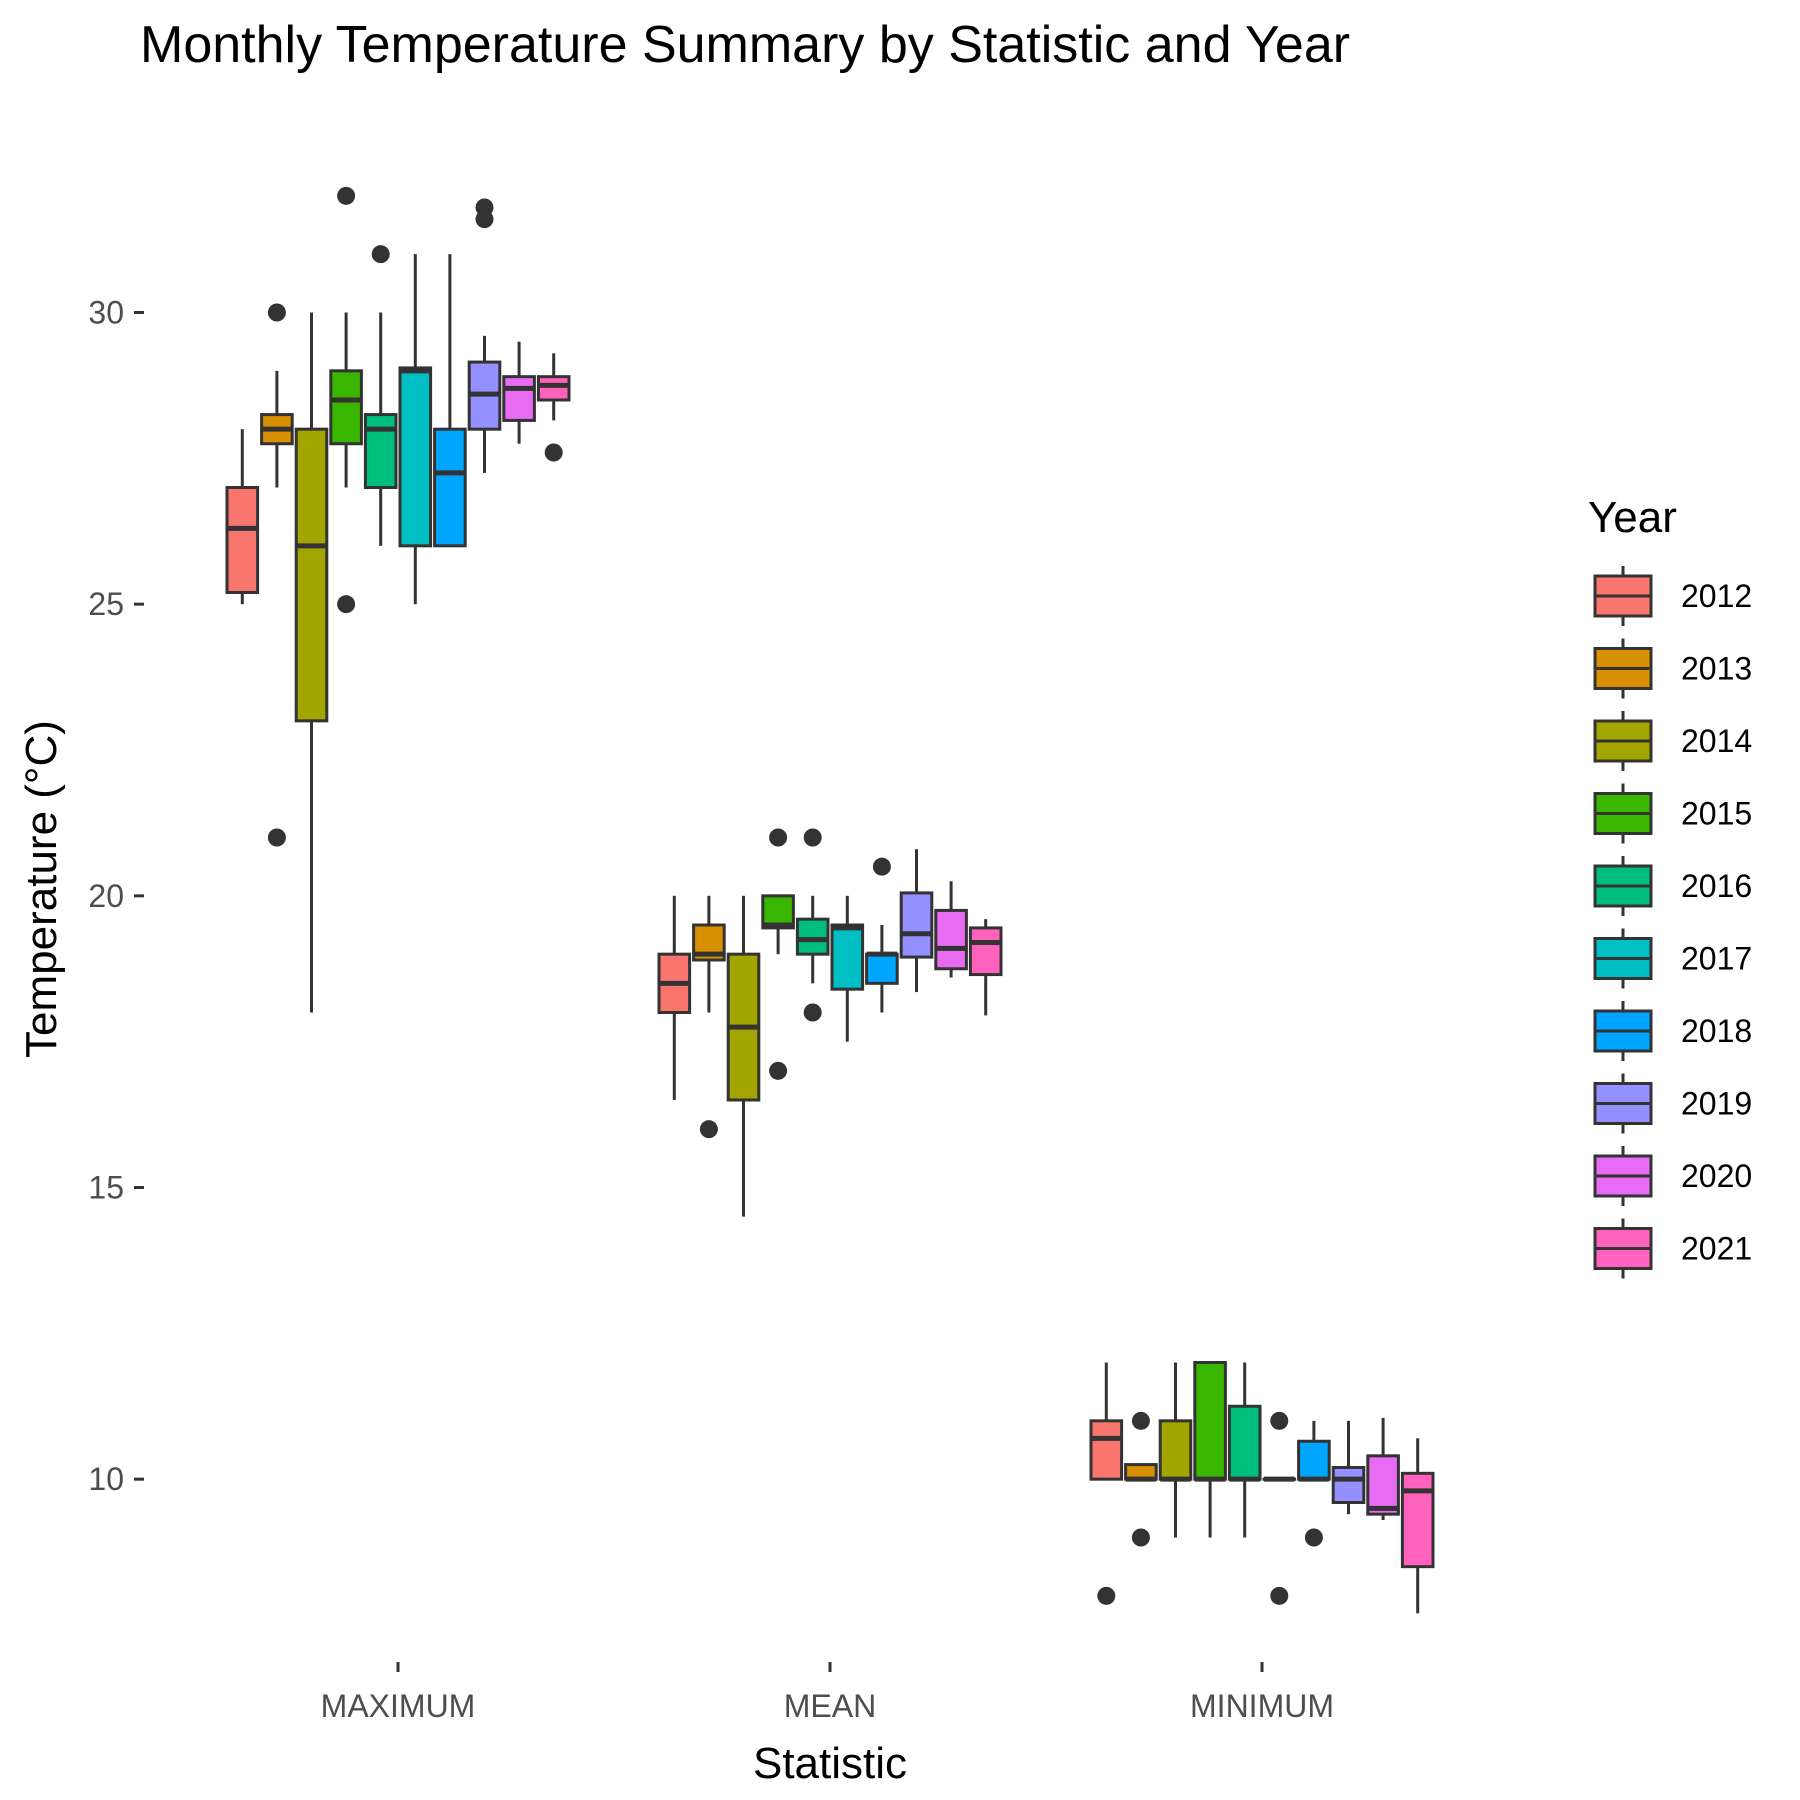 This screenshot has height=1800, width=1800. Describe the element at coordinates (1716, 1104) in the screenshot. I see `legend-label: 2019` at that location.